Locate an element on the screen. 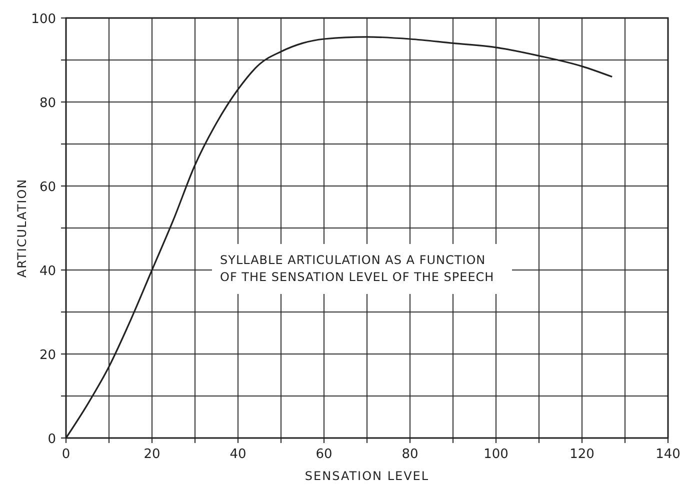 The image size is (685, 490). y-axis-title: ARTICULATION is located at coordinates (22, 228).